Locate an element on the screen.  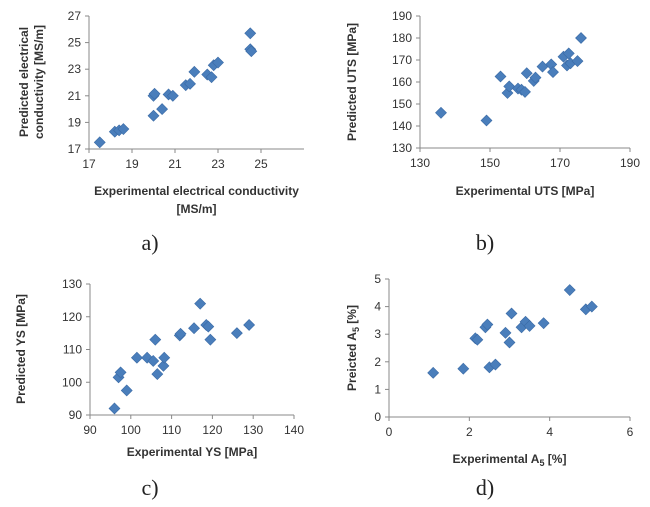
y-tick-label: 110 is located at coordinates (72, 350).